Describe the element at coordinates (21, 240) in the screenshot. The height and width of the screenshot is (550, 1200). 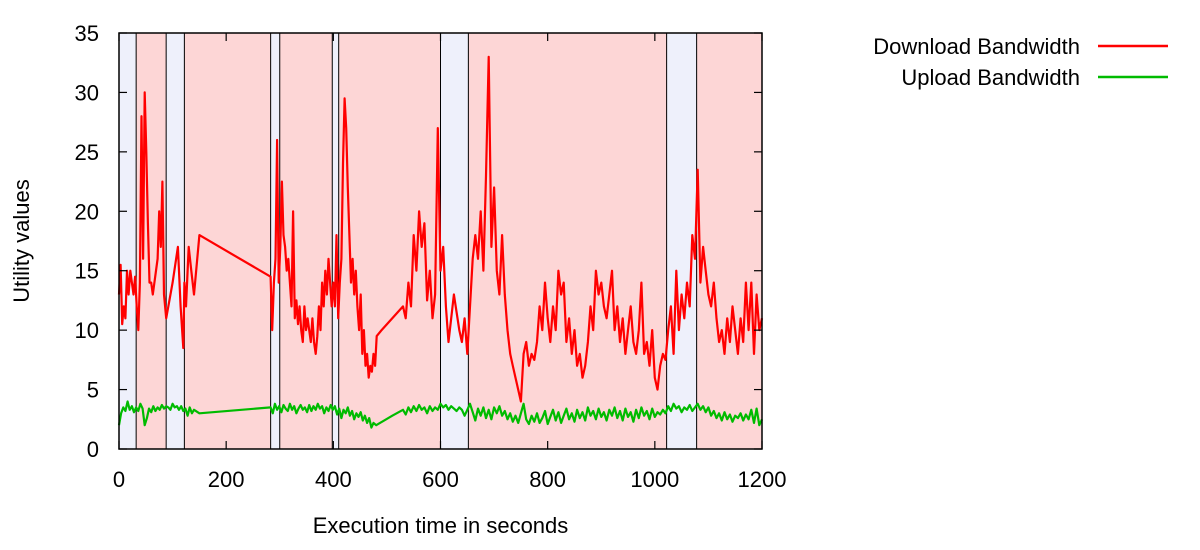
I see `y-axis-label: Utility values` at that location.